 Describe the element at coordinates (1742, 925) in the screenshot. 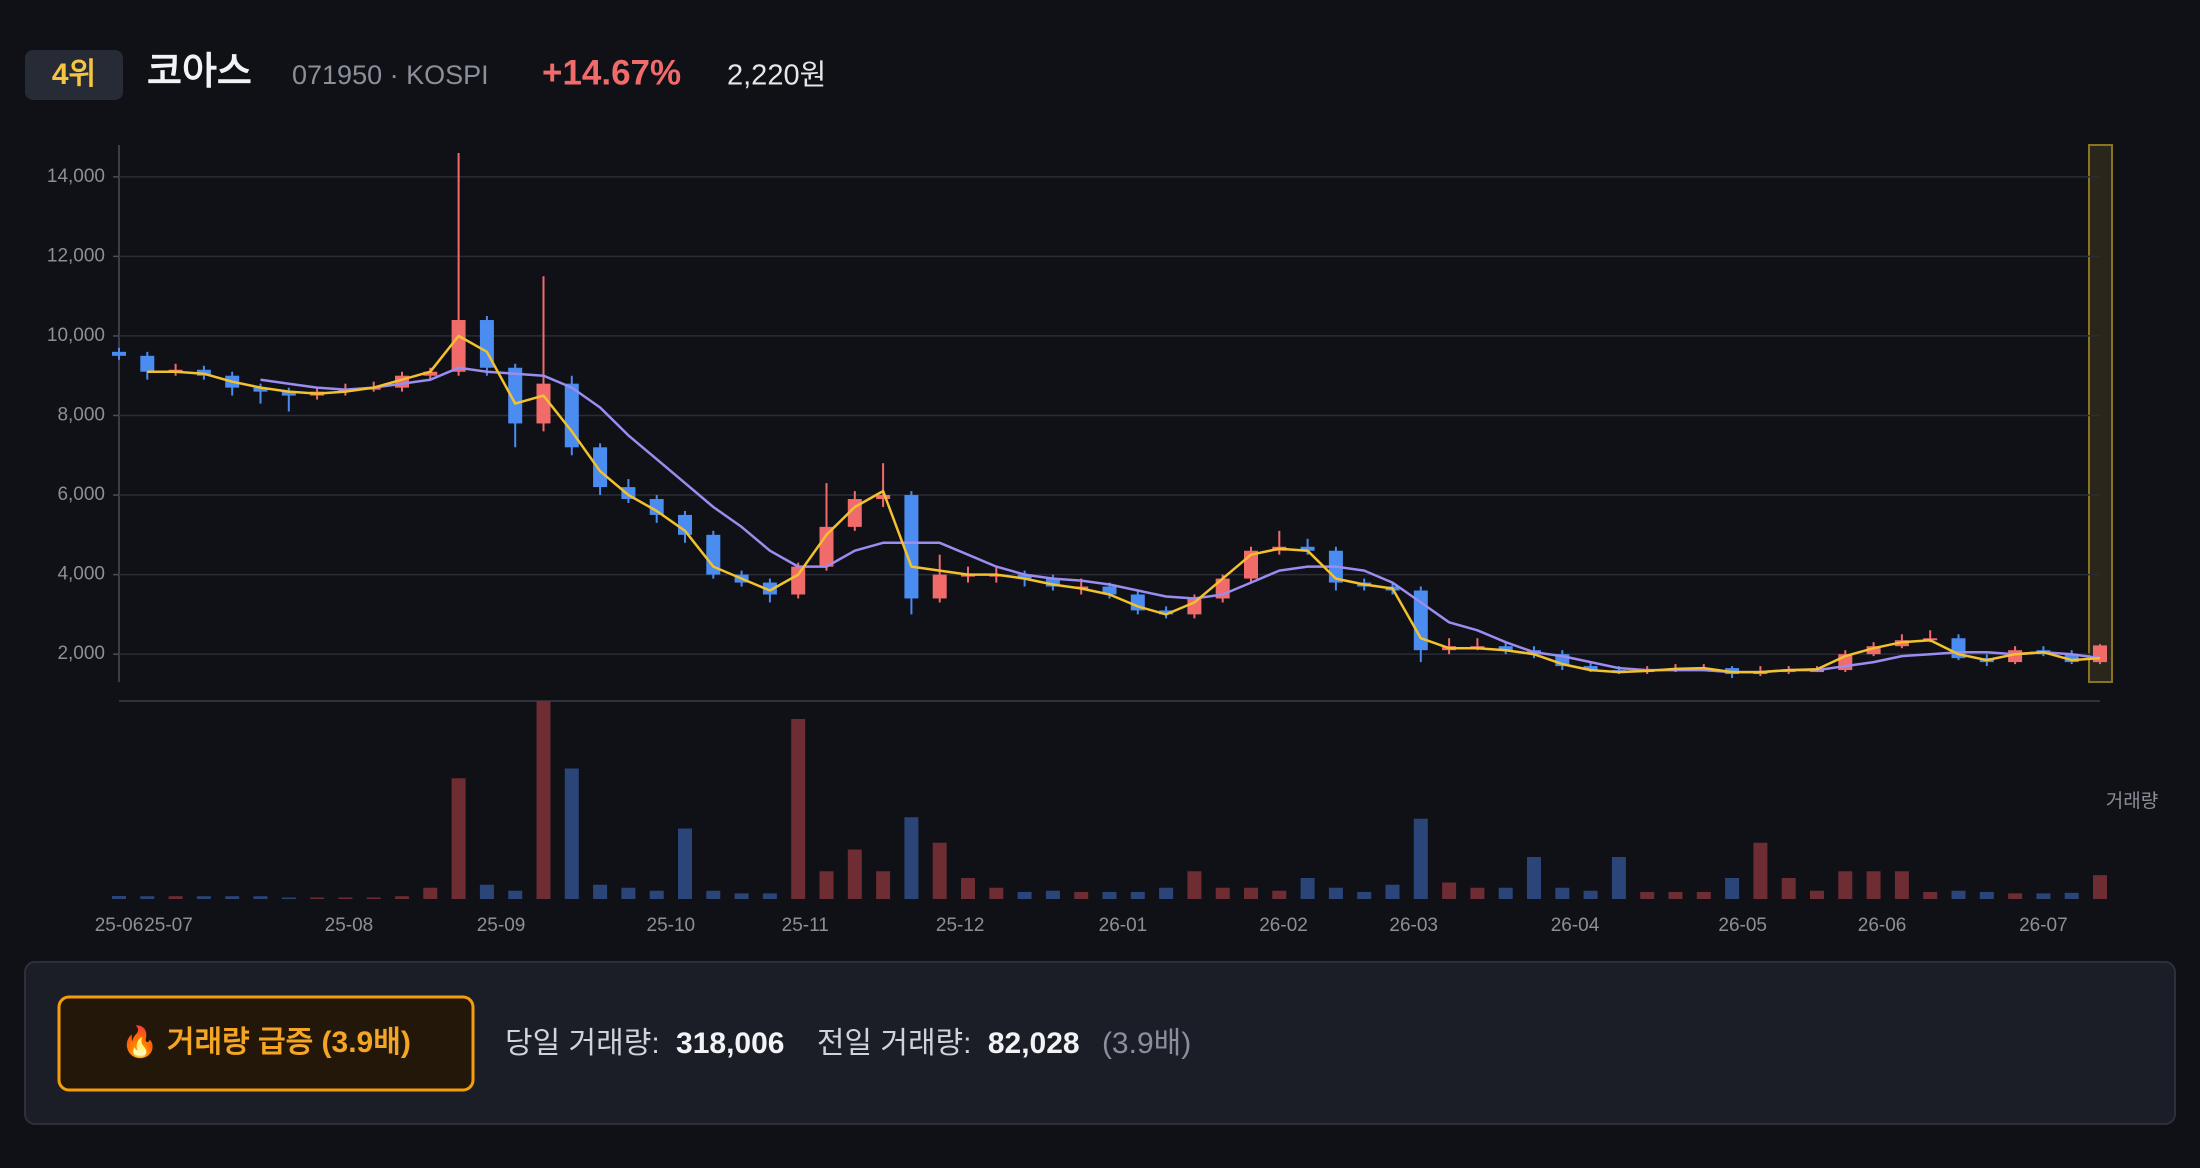

I see `x-tick-label: 26-05` at that location.